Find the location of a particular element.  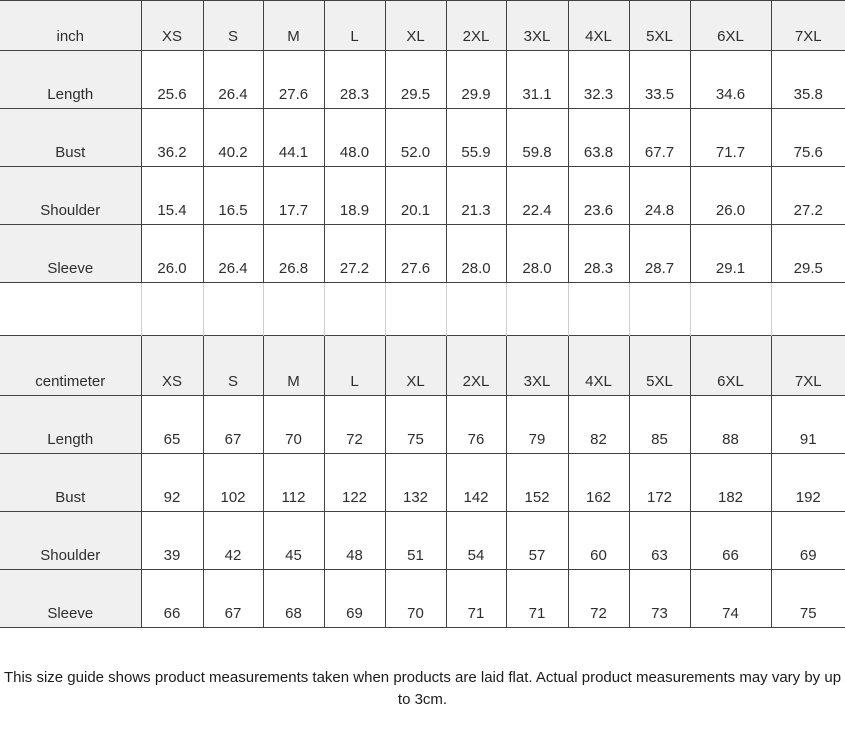

measure-value-cell: 75 is located at coordinates (416, 424).